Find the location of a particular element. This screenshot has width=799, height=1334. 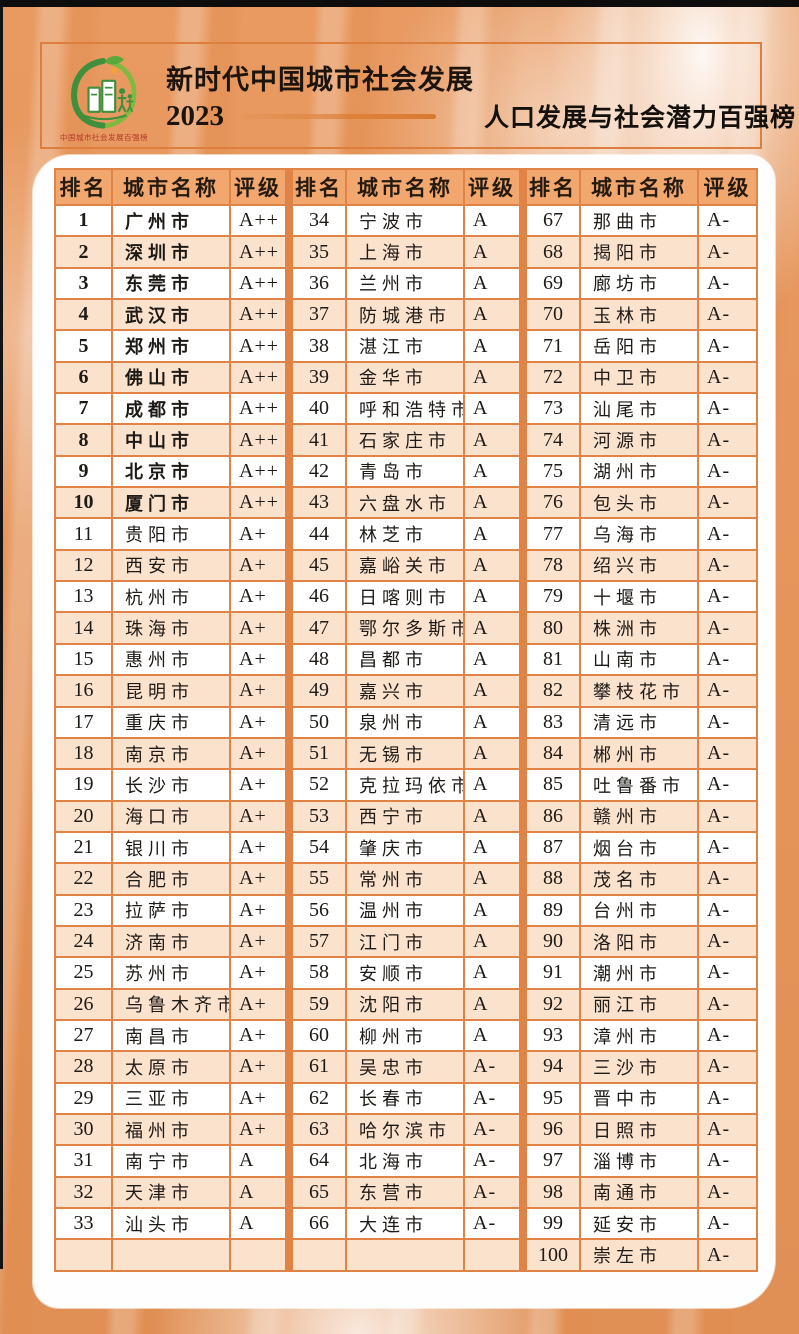

cell-rank: 76 is located at coordinates (550, 503).